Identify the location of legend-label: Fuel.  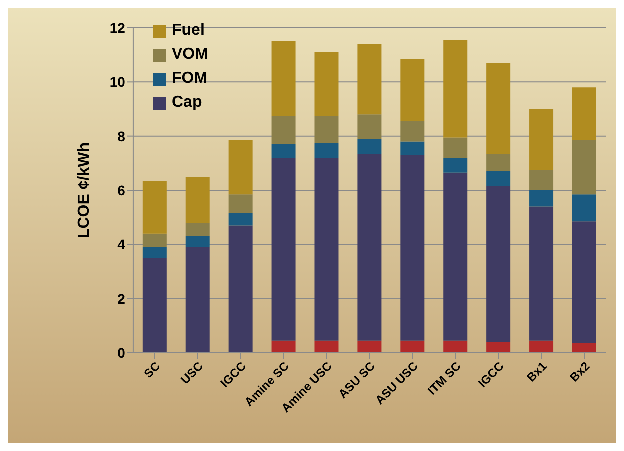
(188, 31).